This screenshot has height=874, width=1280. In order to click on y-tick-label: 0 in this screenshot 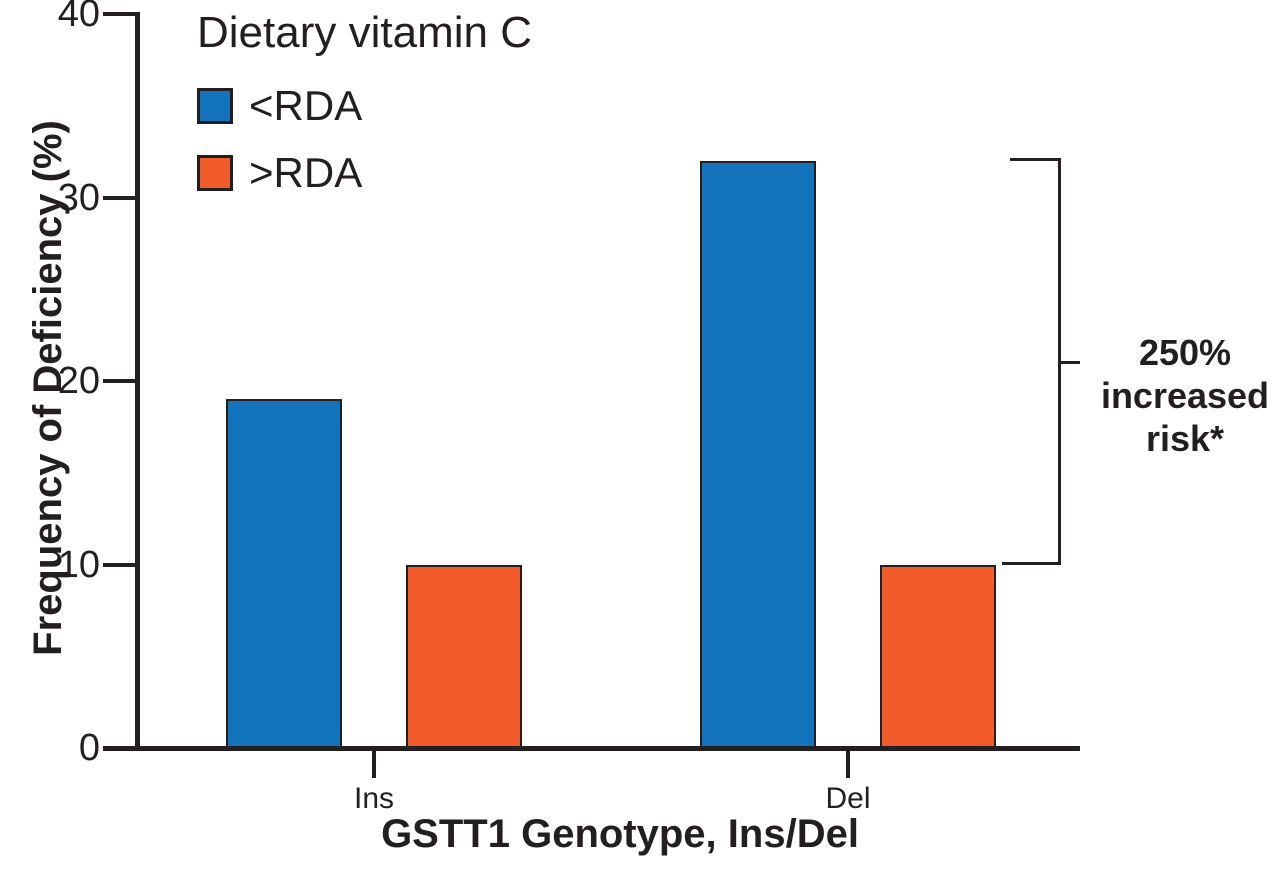, I will do `click(89, 748)`.